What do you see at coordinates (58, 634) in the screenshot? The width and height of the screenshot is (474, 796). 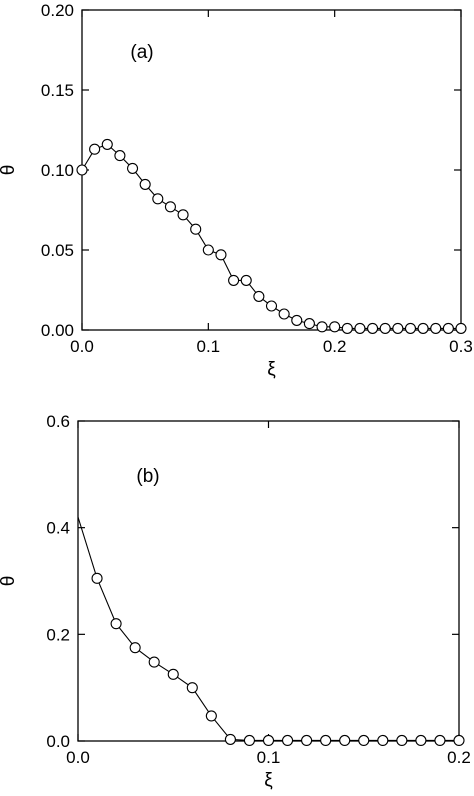 I see `y-tick-label: 0.2` at bounding box center [58, 634].